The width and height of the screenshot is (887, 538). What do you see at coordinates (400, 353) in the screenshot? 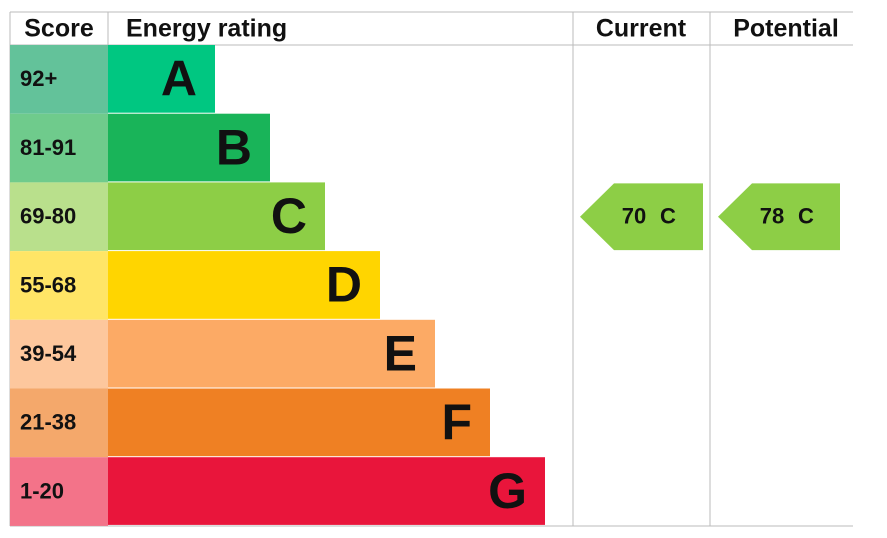
I see `rating-letter: E` at bounding box center [400, 353].